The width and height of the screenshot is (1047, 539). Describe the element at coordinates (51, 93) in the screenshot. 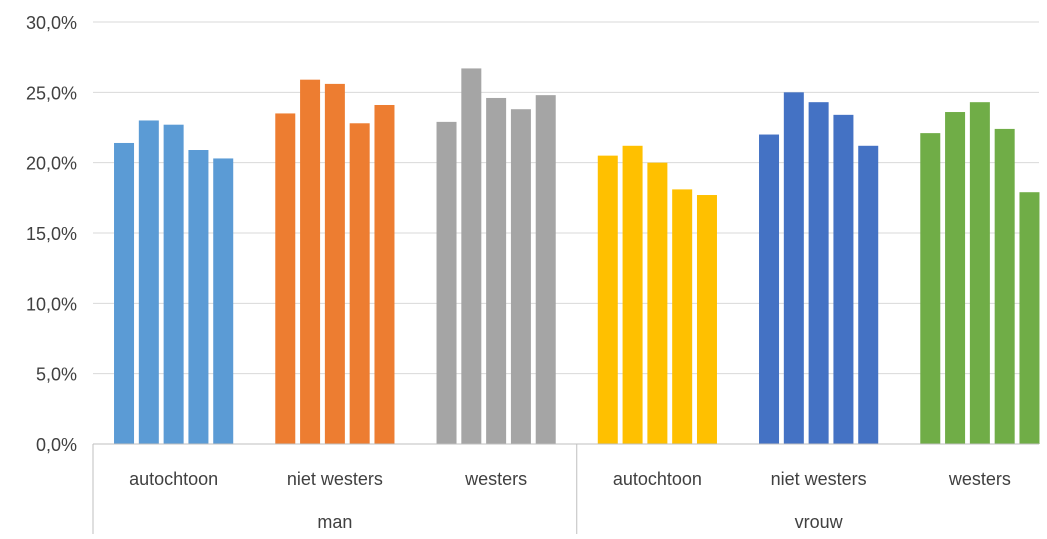

I see `y-tick-label: 25,0%` at that location.